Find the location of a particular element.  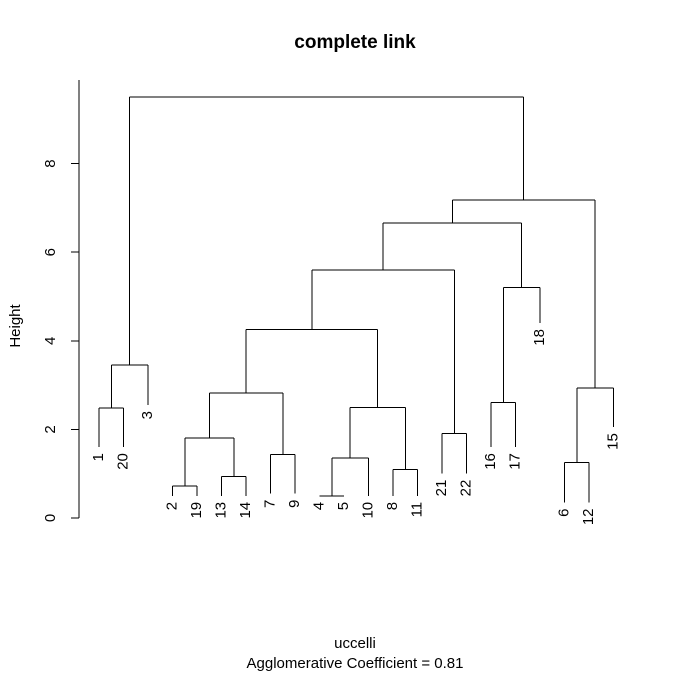

agglomerative-coefficient: Agglomerative Coefficient = 0.81 is located at coordinates (355, 663).